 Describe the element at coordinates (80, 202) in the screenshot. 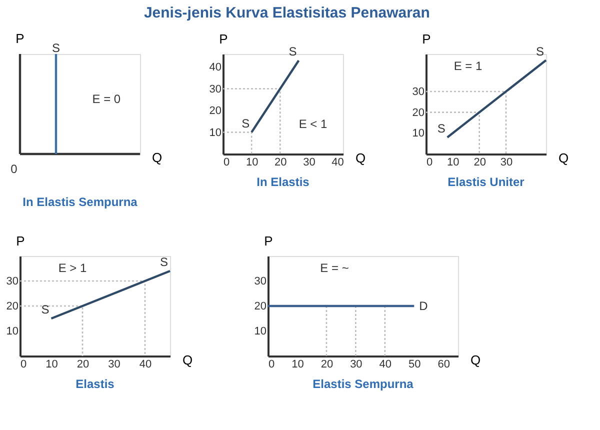

I see `text: In Elastis Sempurna` at that location.